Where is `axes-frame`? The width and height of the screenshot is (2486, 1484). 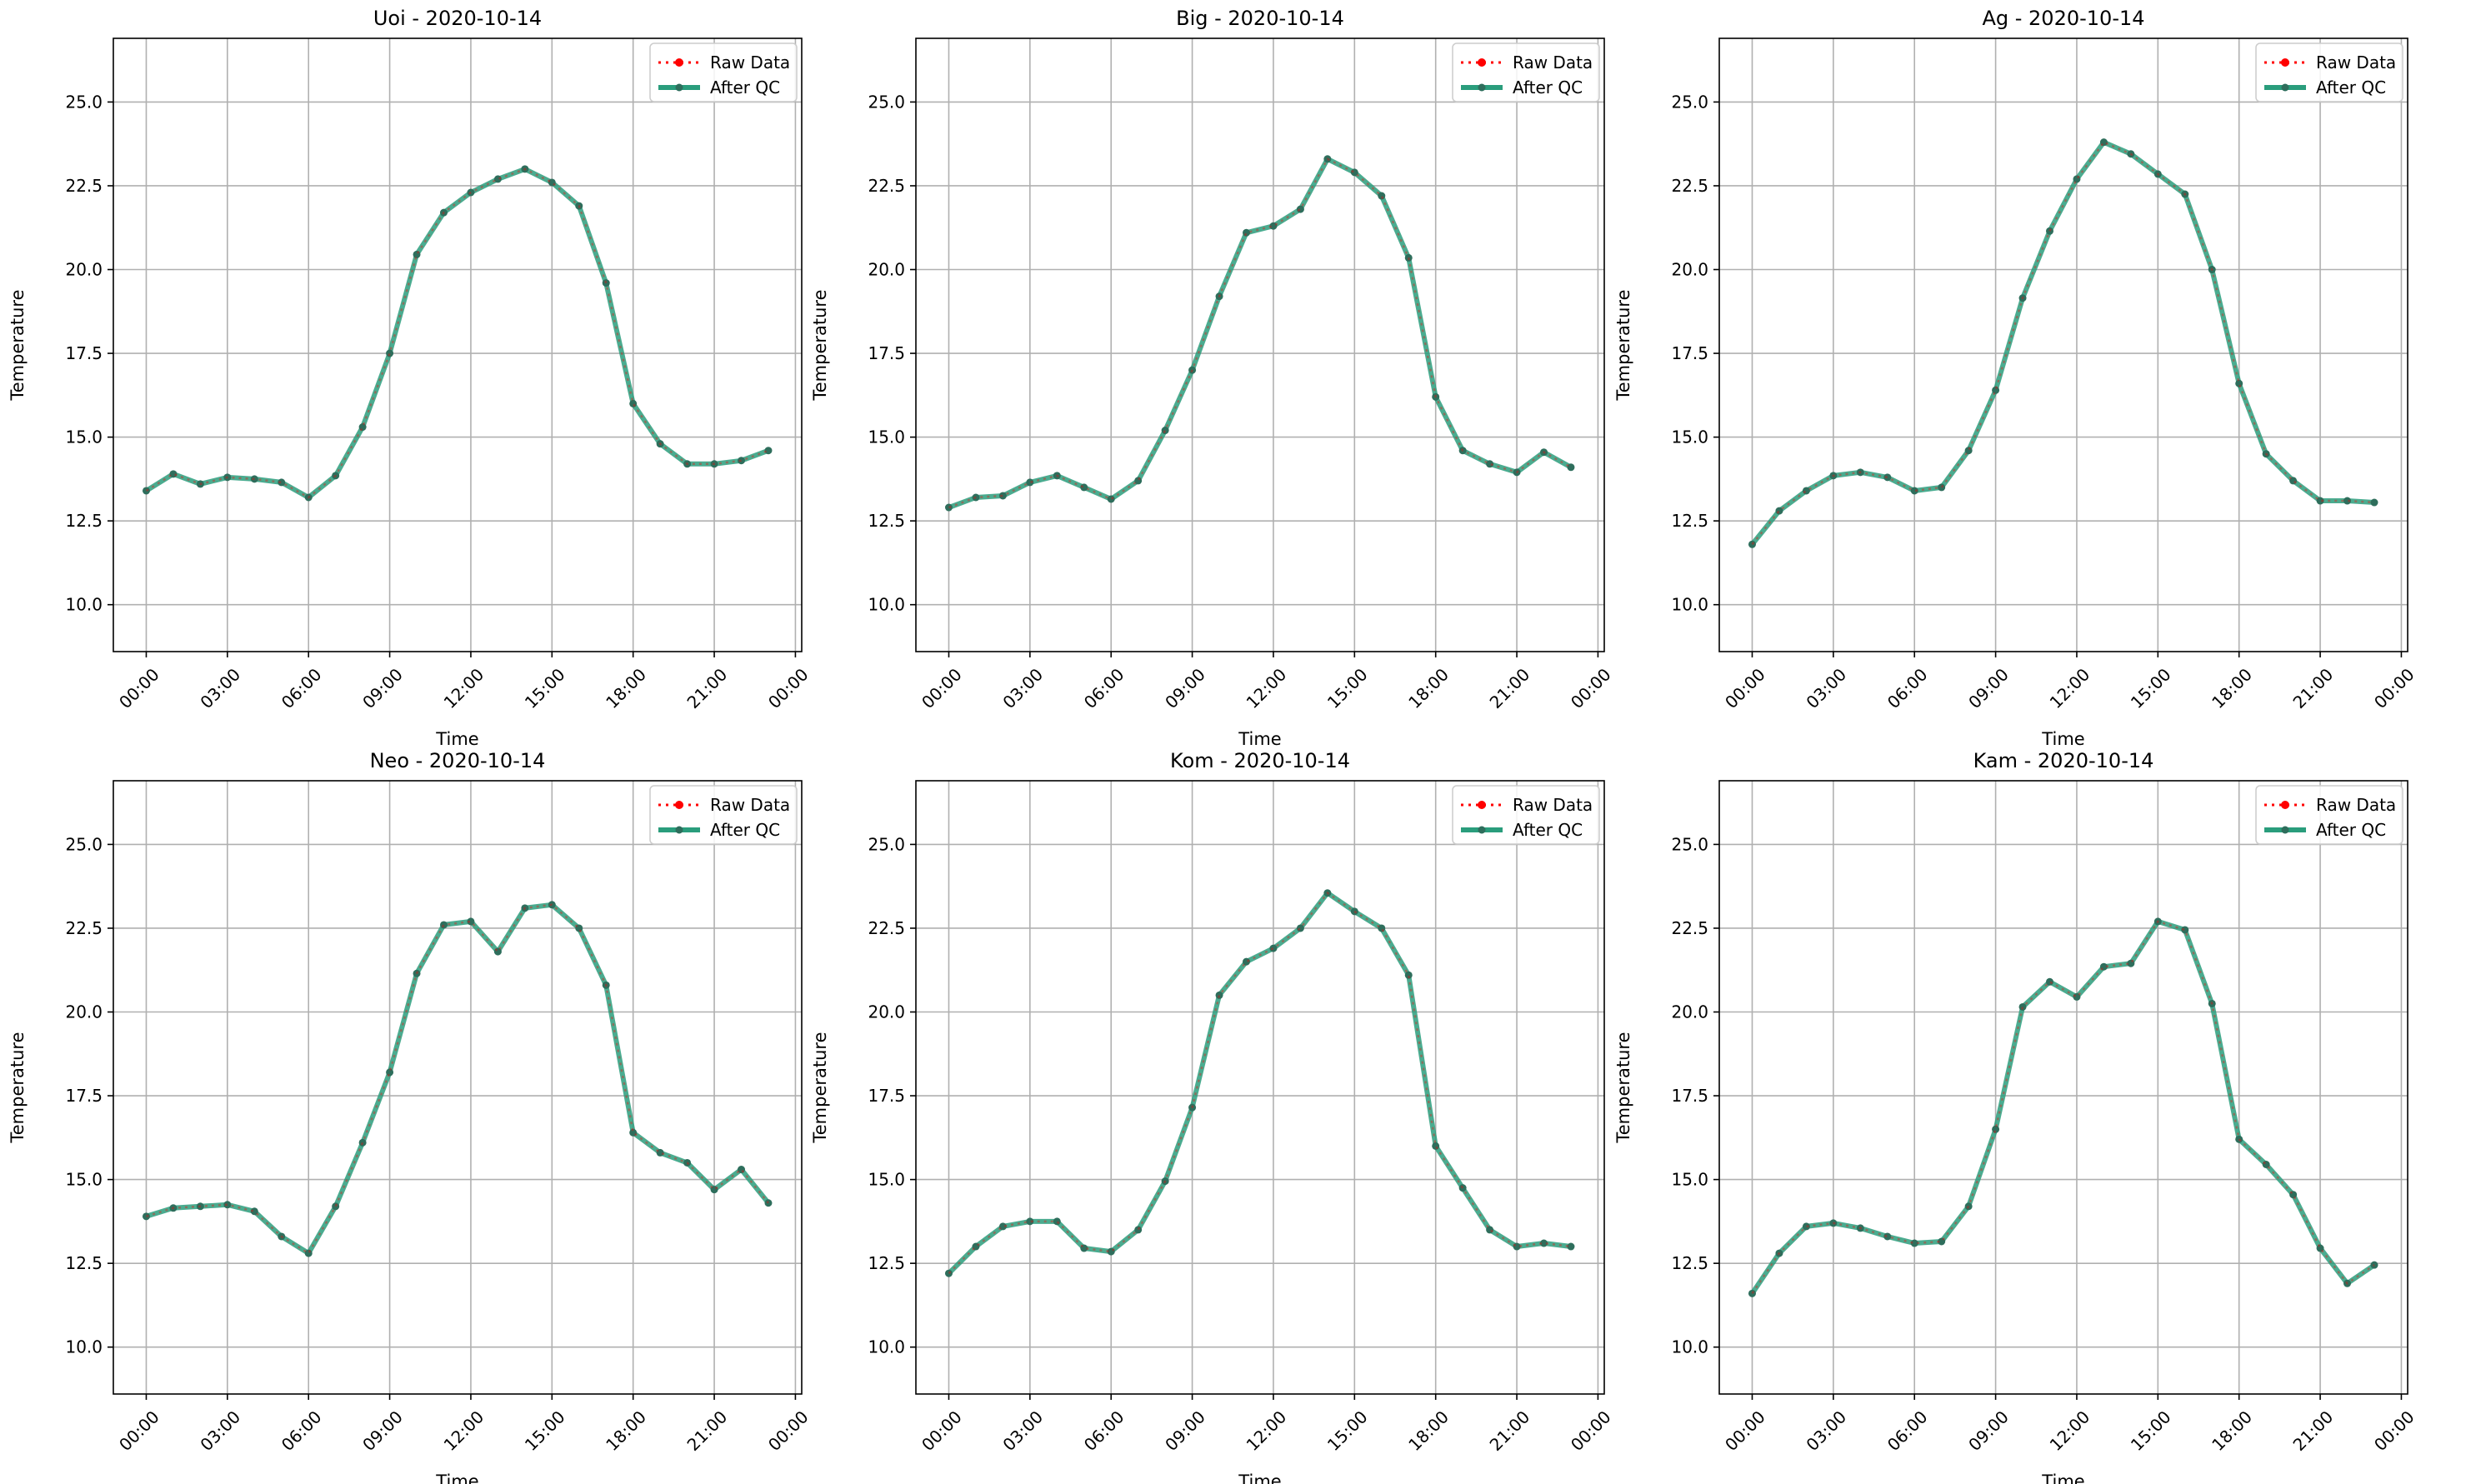
axes-frame is located at coordinates (458, 344).